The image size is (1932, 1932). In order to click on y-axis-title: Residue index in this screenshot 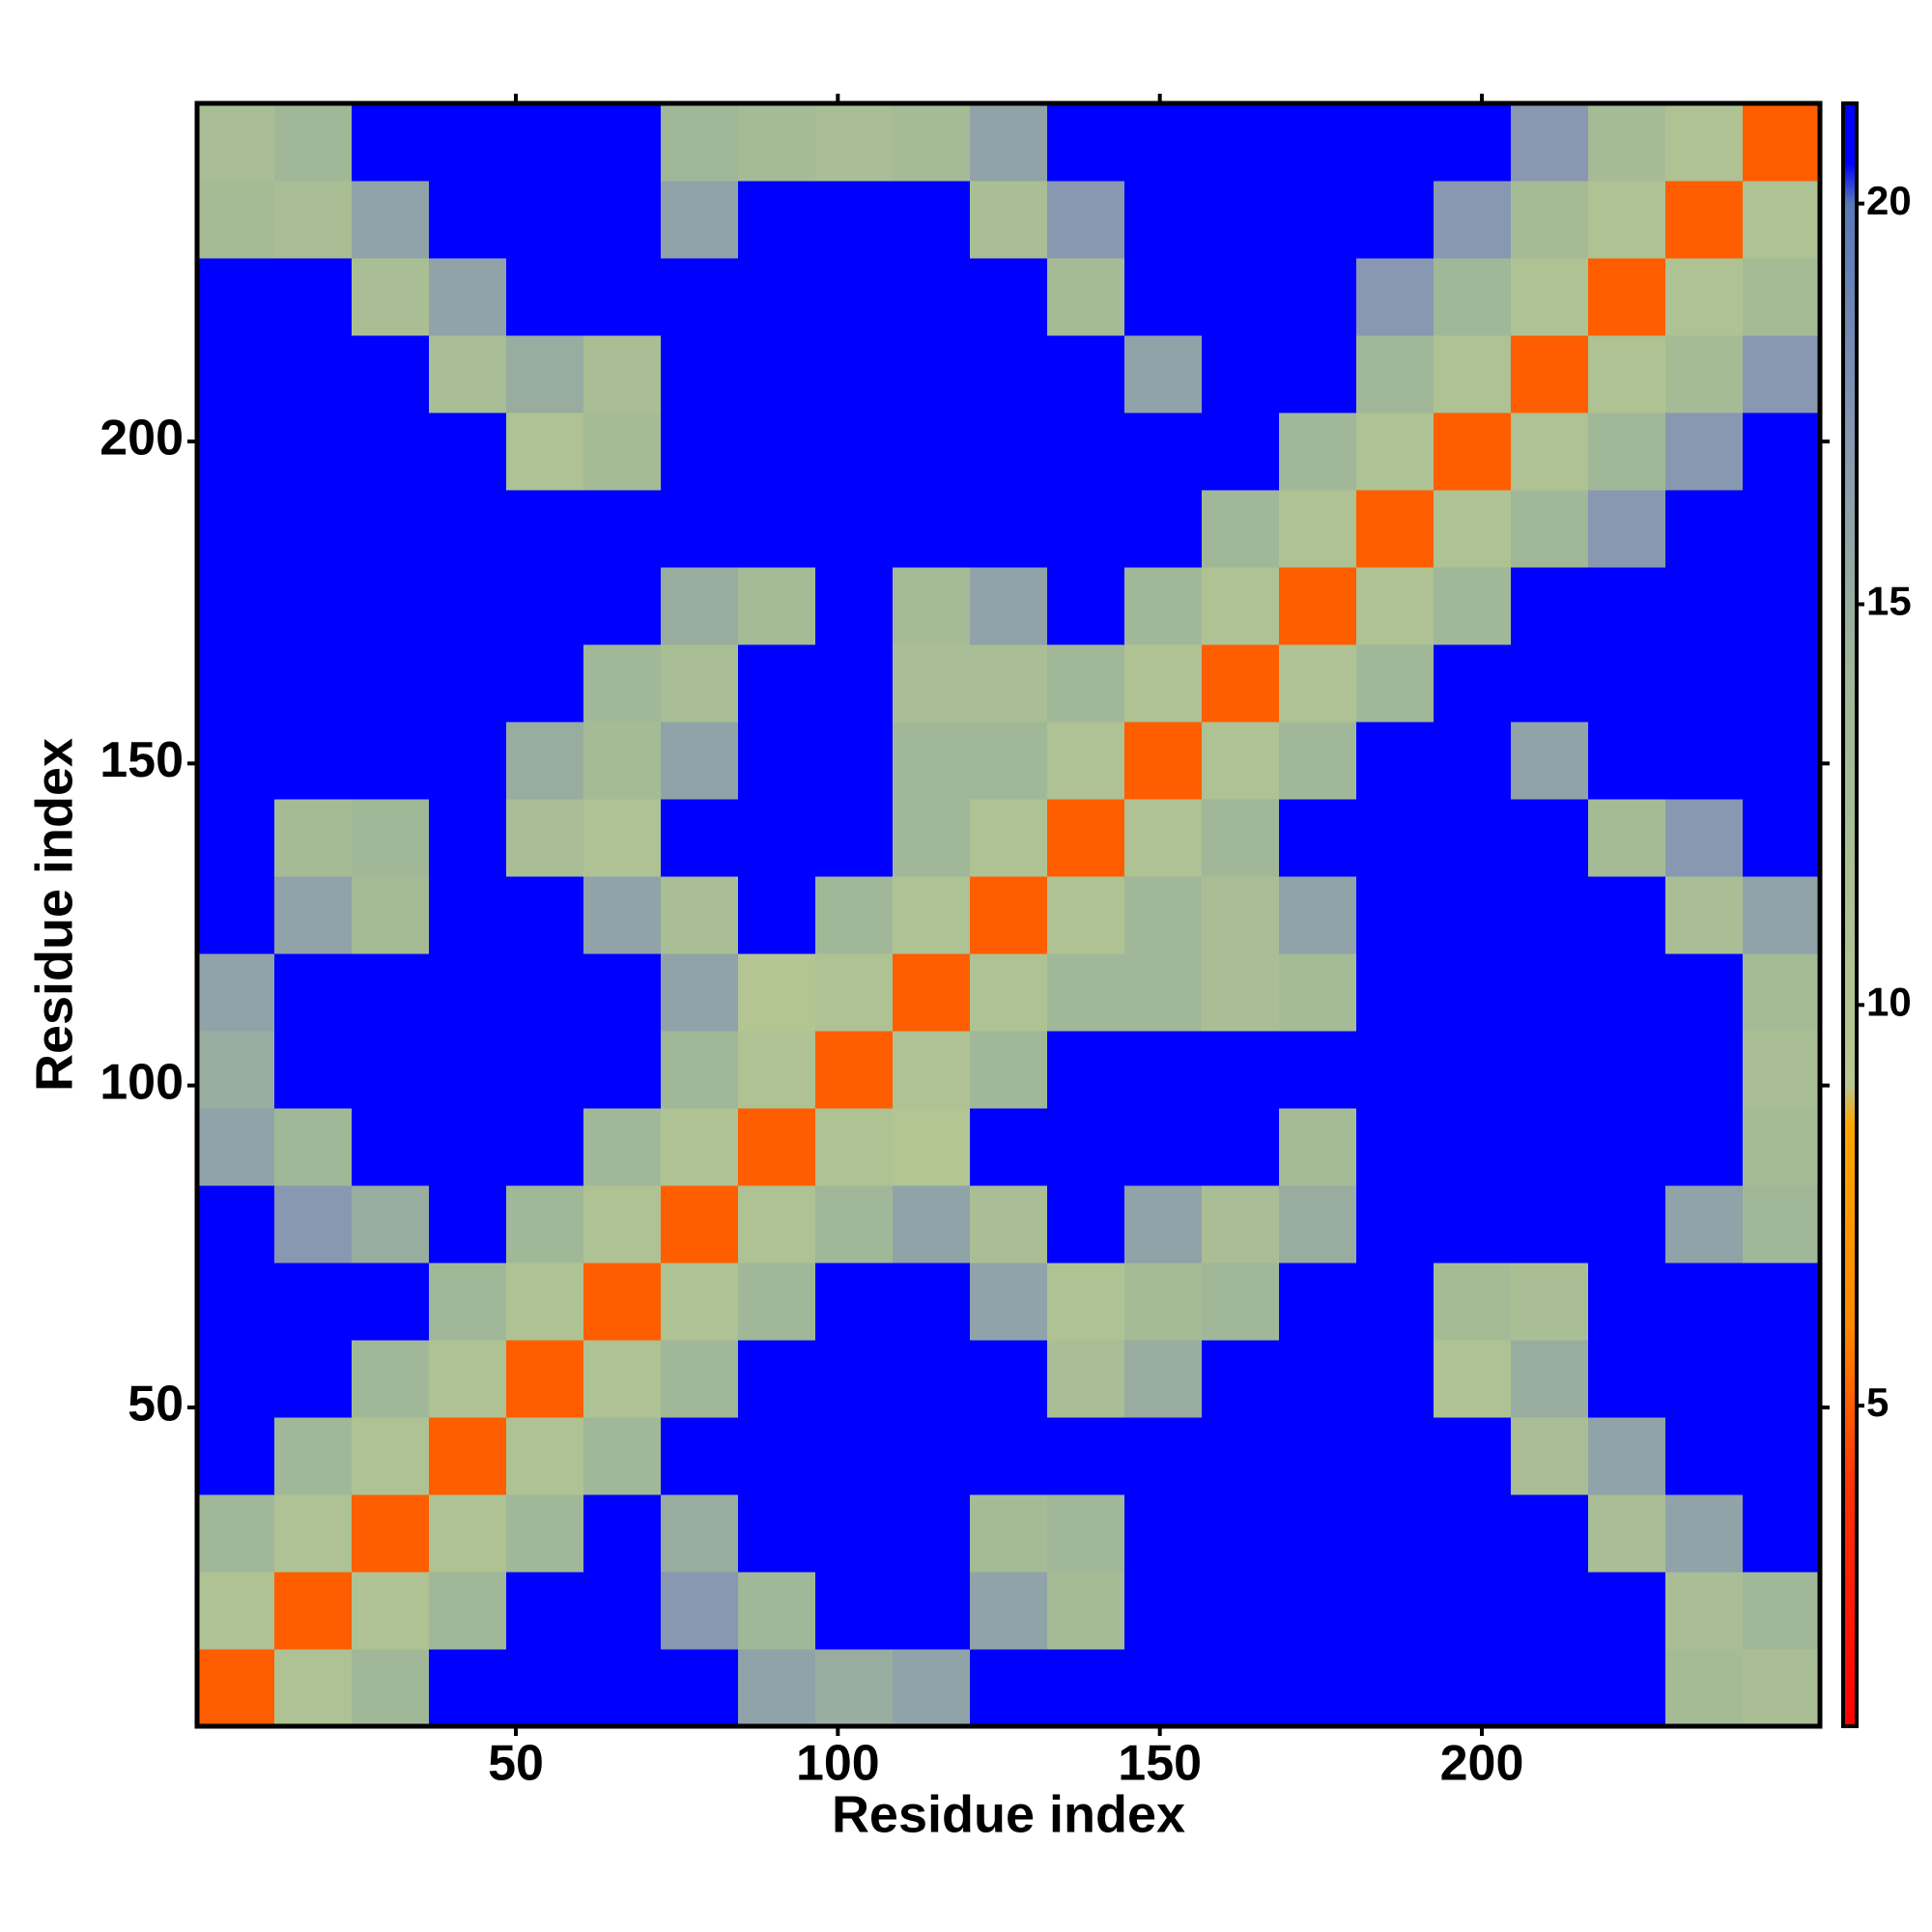, I will do `click(54, 915)`.